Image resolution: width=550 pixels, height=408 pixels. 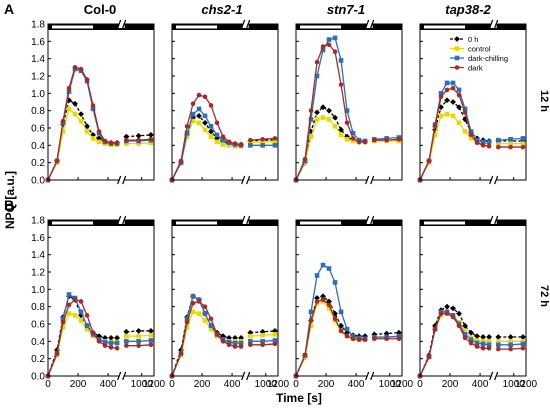 I want to click on y-tick-label: 0.2, so click(x=38, y=359).